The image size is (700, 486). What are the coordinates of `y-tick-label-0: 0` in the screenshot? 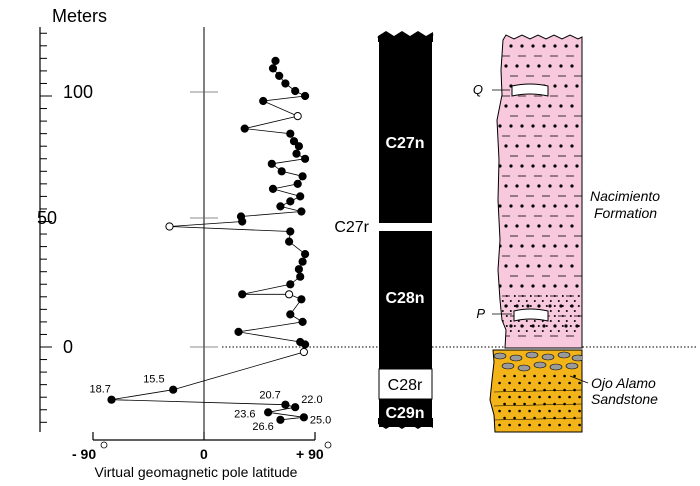 It's located at (68, 347).